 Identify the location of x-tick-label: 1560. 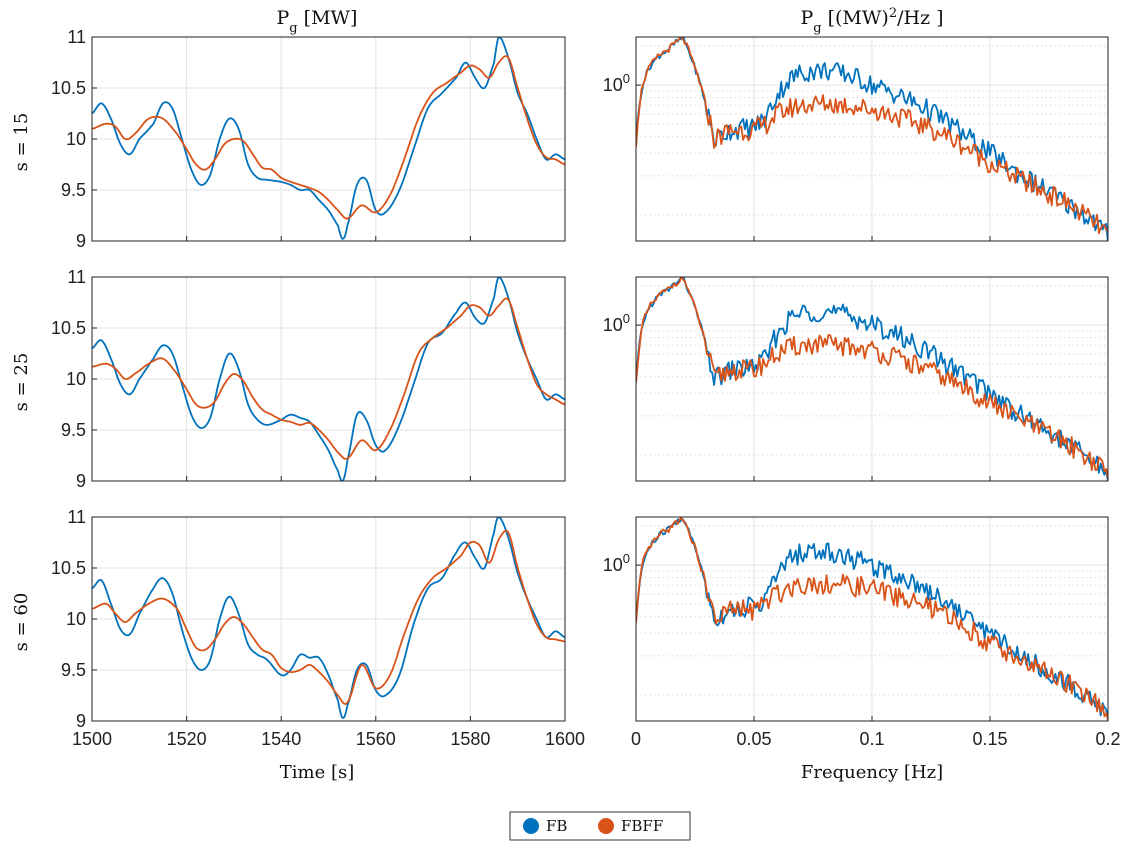
(376, 739).